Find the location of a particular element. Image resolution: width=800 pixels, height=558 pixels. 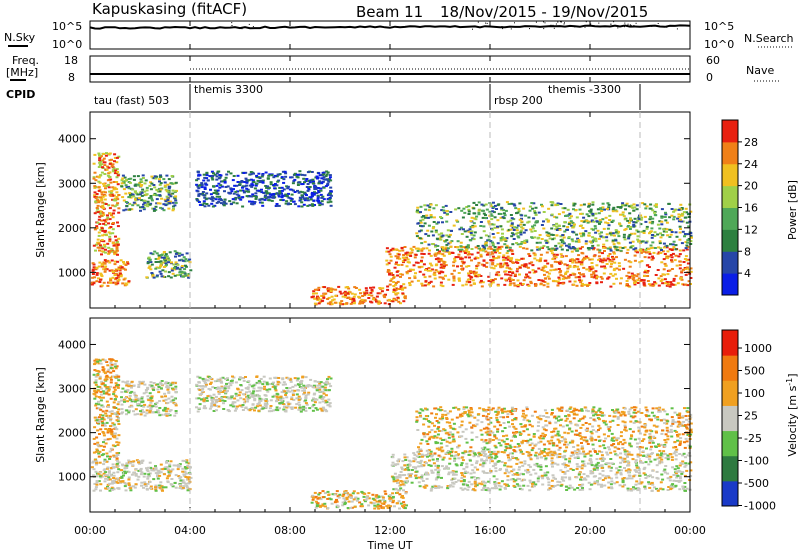

colorbar-segment is located at coordinates (730, 219).